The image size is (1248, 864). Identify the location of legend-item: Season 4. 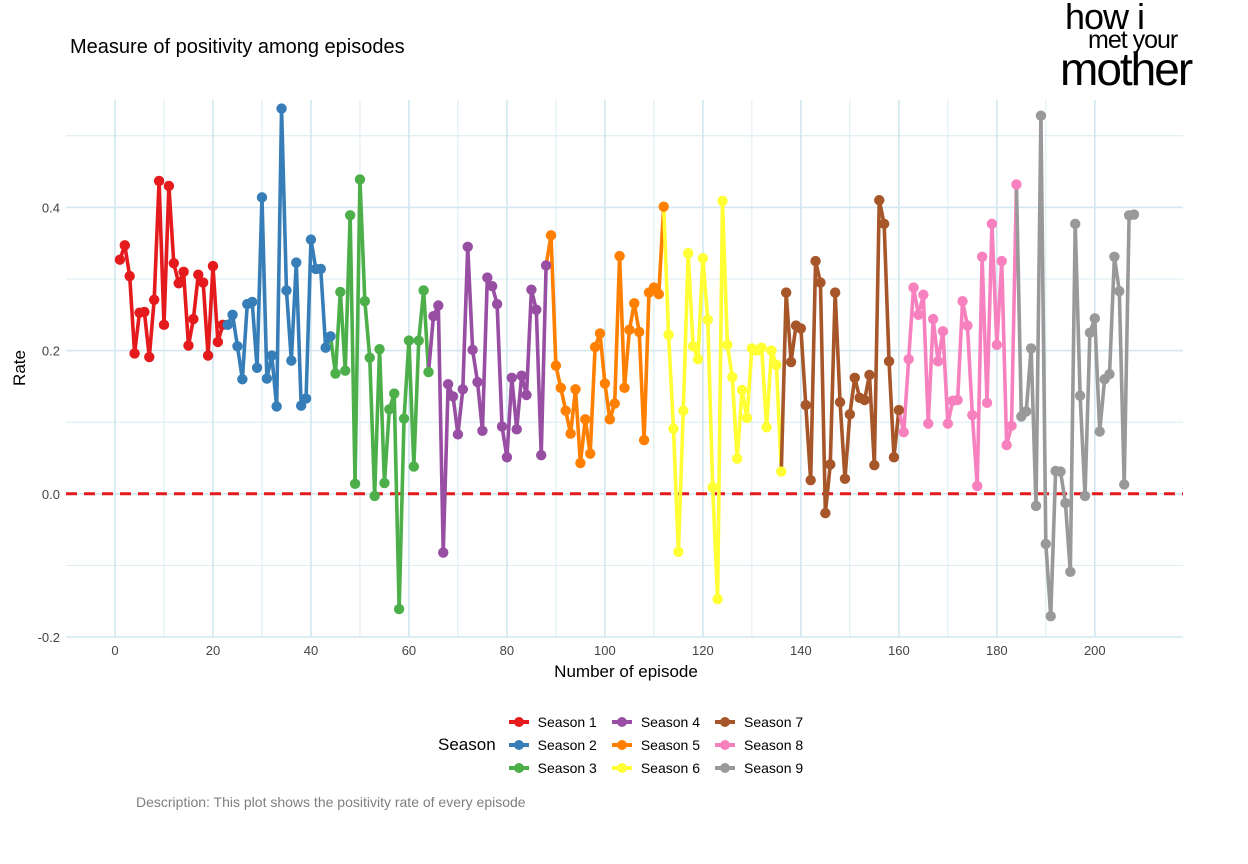
(655, 722).